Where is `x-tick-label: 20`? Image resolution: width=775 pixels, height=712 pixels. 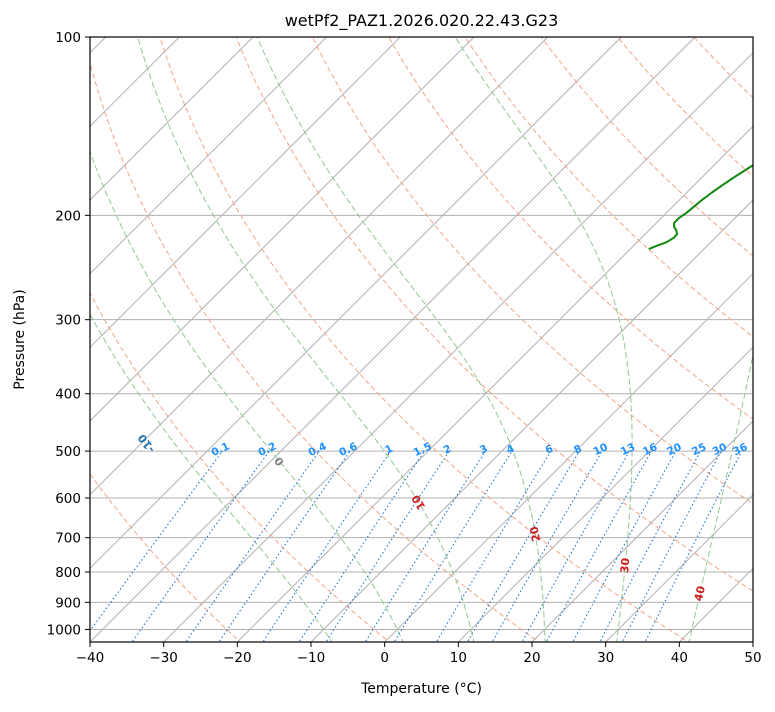
x-tick-label: 20 is located at coordinates (531, 658).